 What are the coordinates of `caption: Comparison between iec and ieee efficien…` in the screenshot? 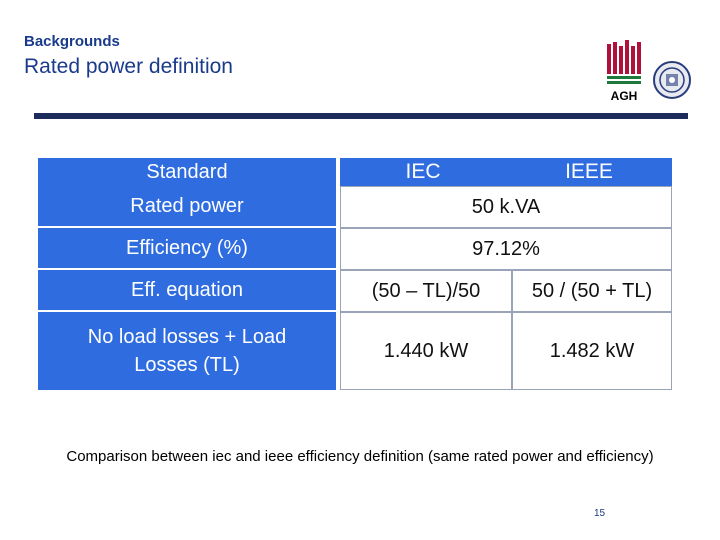 It's located at (360, 456).